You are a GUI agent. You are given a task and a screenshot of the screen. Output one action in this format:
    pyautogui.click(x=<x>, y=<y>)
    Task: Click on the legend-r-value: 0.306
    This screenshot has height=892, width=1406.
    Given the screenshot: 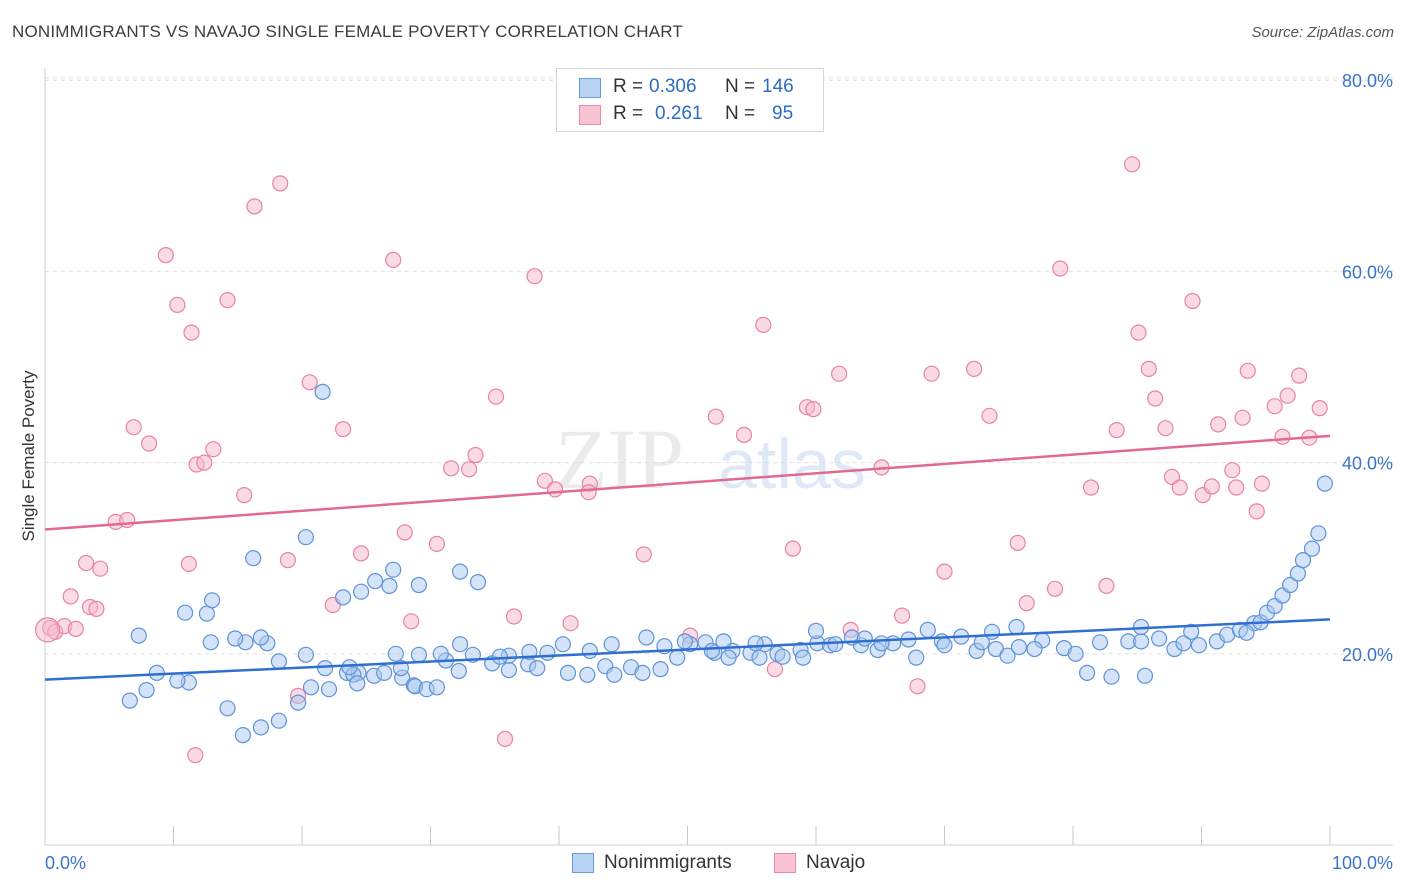 What is the action you would take?
    pyautogui.click(x=673, y=86)
    